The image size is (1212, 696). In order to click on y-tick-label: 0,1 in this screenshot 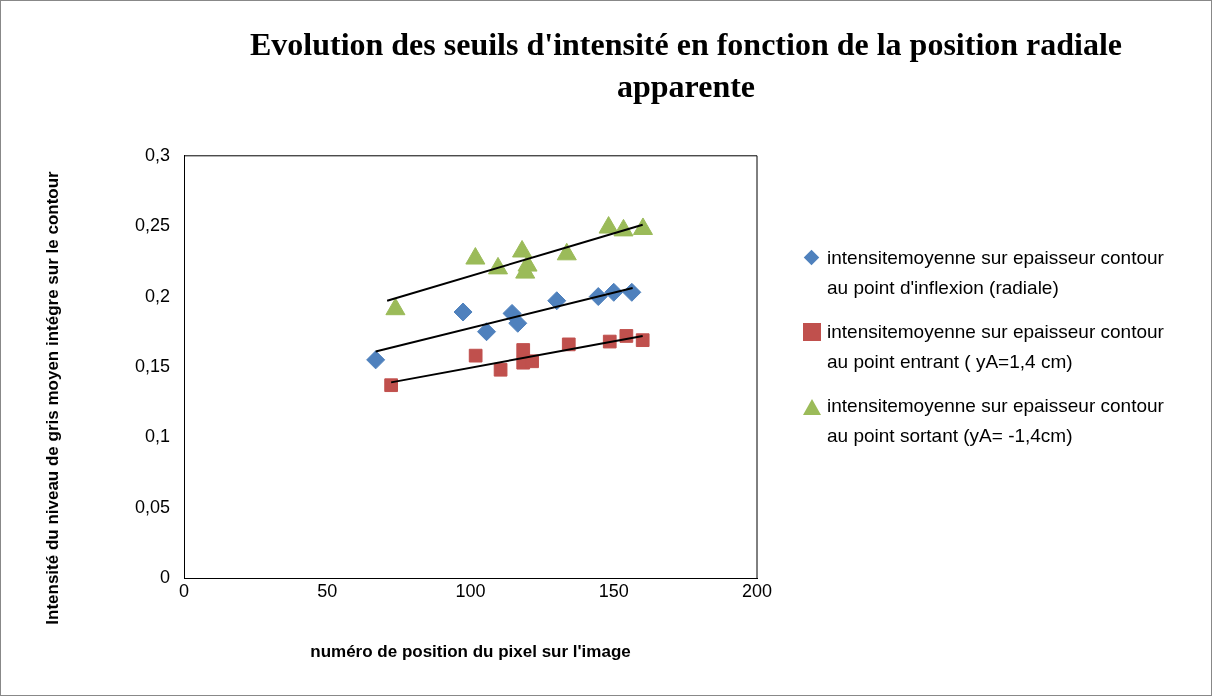, I will do `click(157, 436)`.